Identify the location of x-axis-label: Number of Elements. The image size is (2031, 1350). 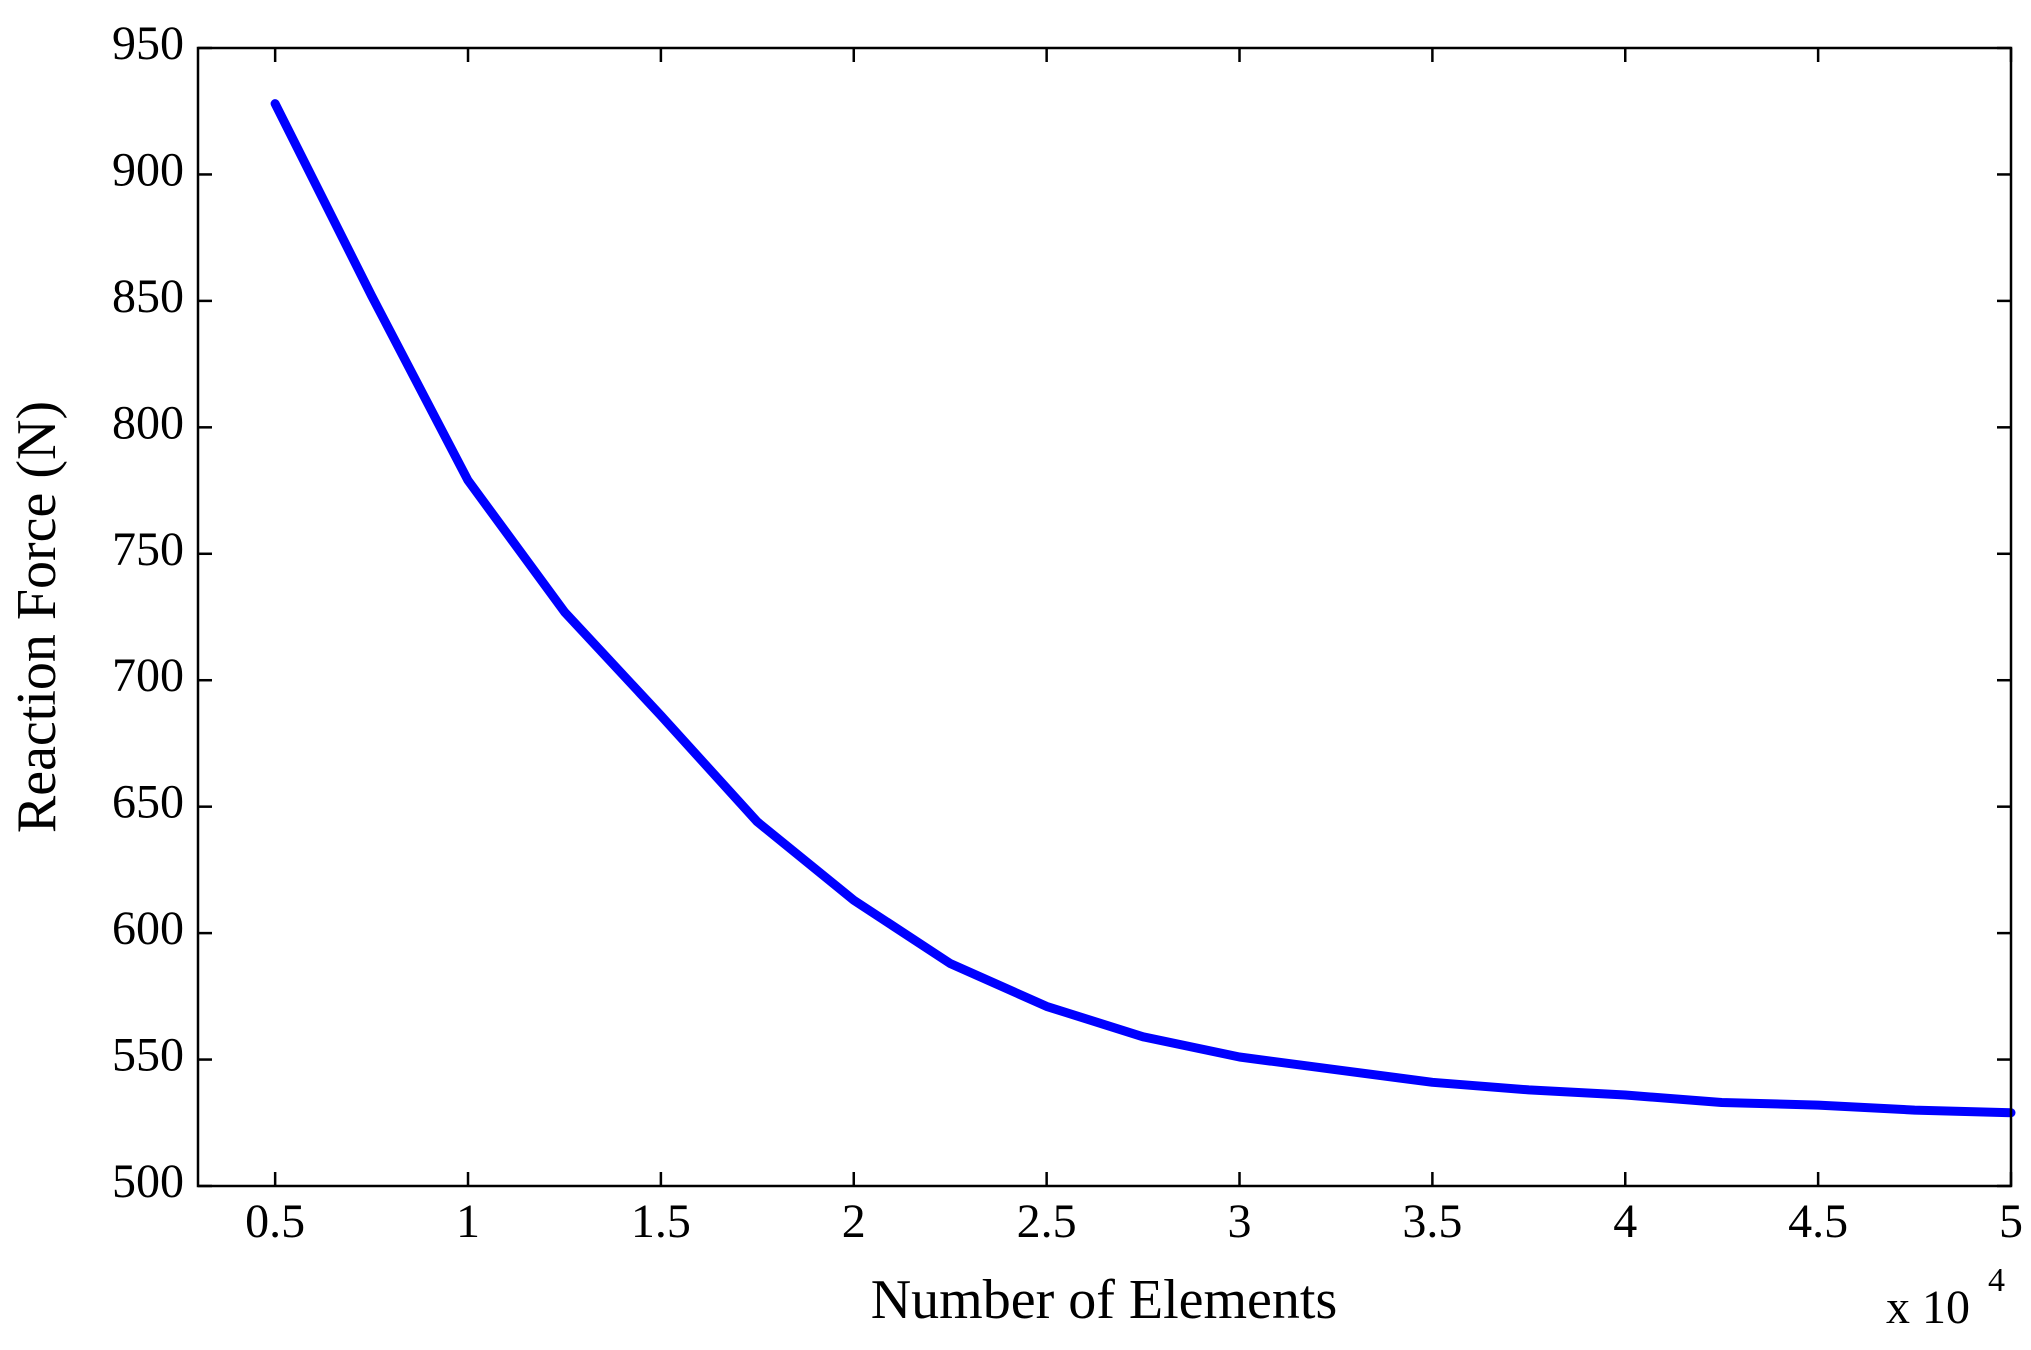
(1104, 1300).